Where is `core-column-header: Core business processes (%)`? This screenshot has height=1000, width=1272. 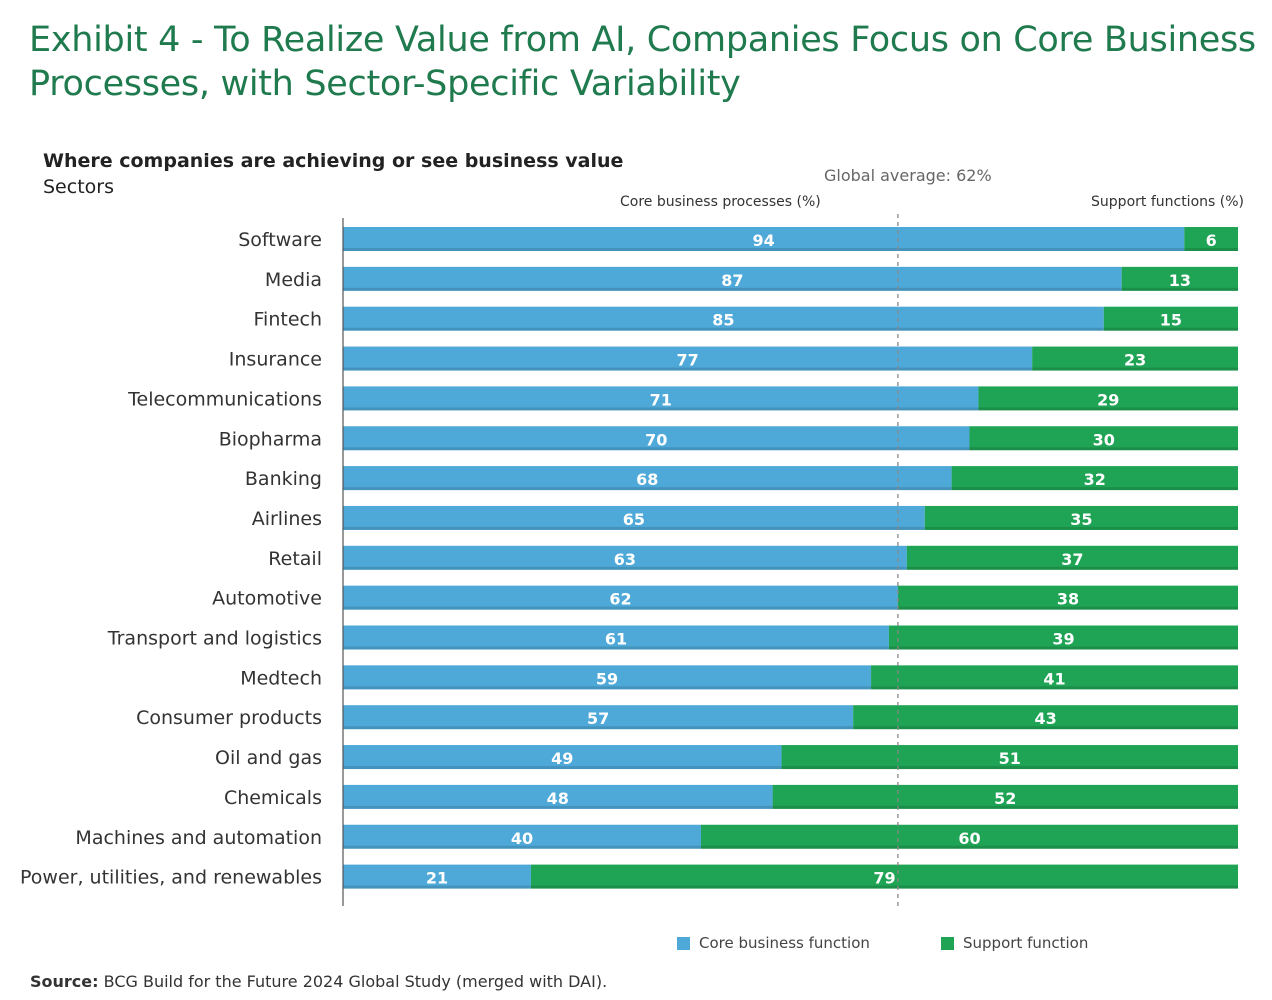
core-column-header: Core business processes (%) is located at coordinates (720, 202).